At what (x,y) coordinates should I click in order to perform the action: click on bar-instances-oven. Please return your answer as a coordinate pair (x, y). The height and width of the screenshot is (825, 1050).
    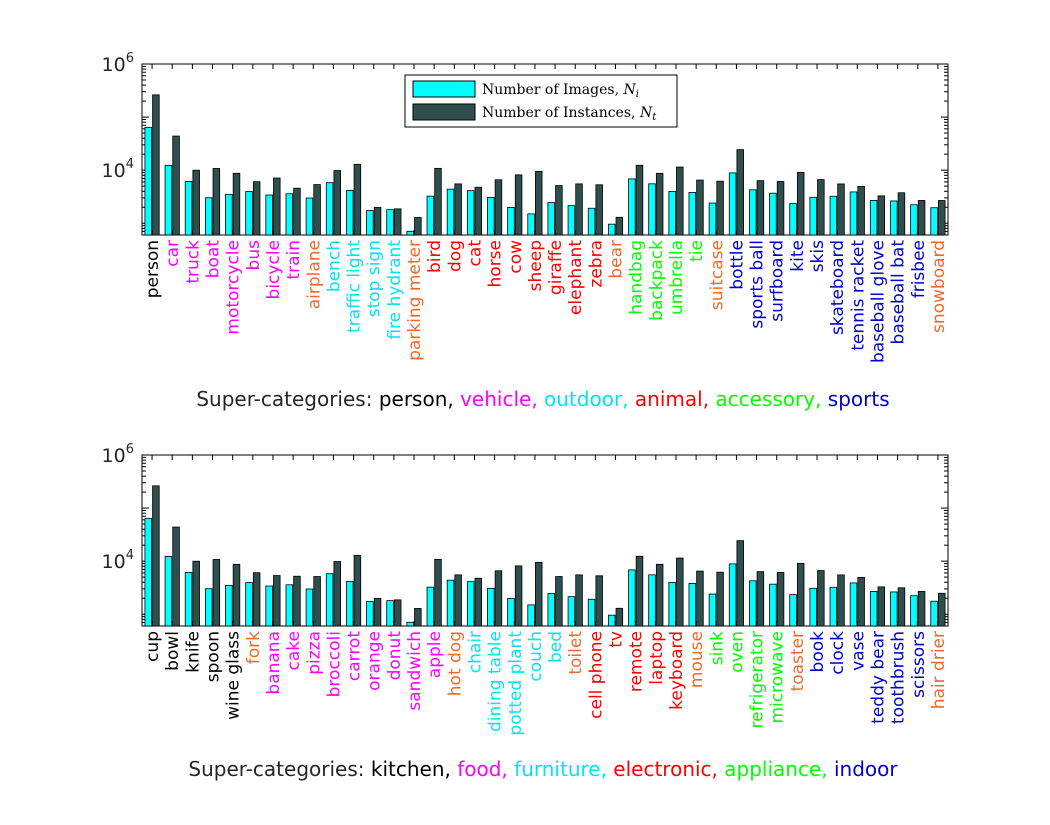
    Looking at the image, I should click on (740, 583).